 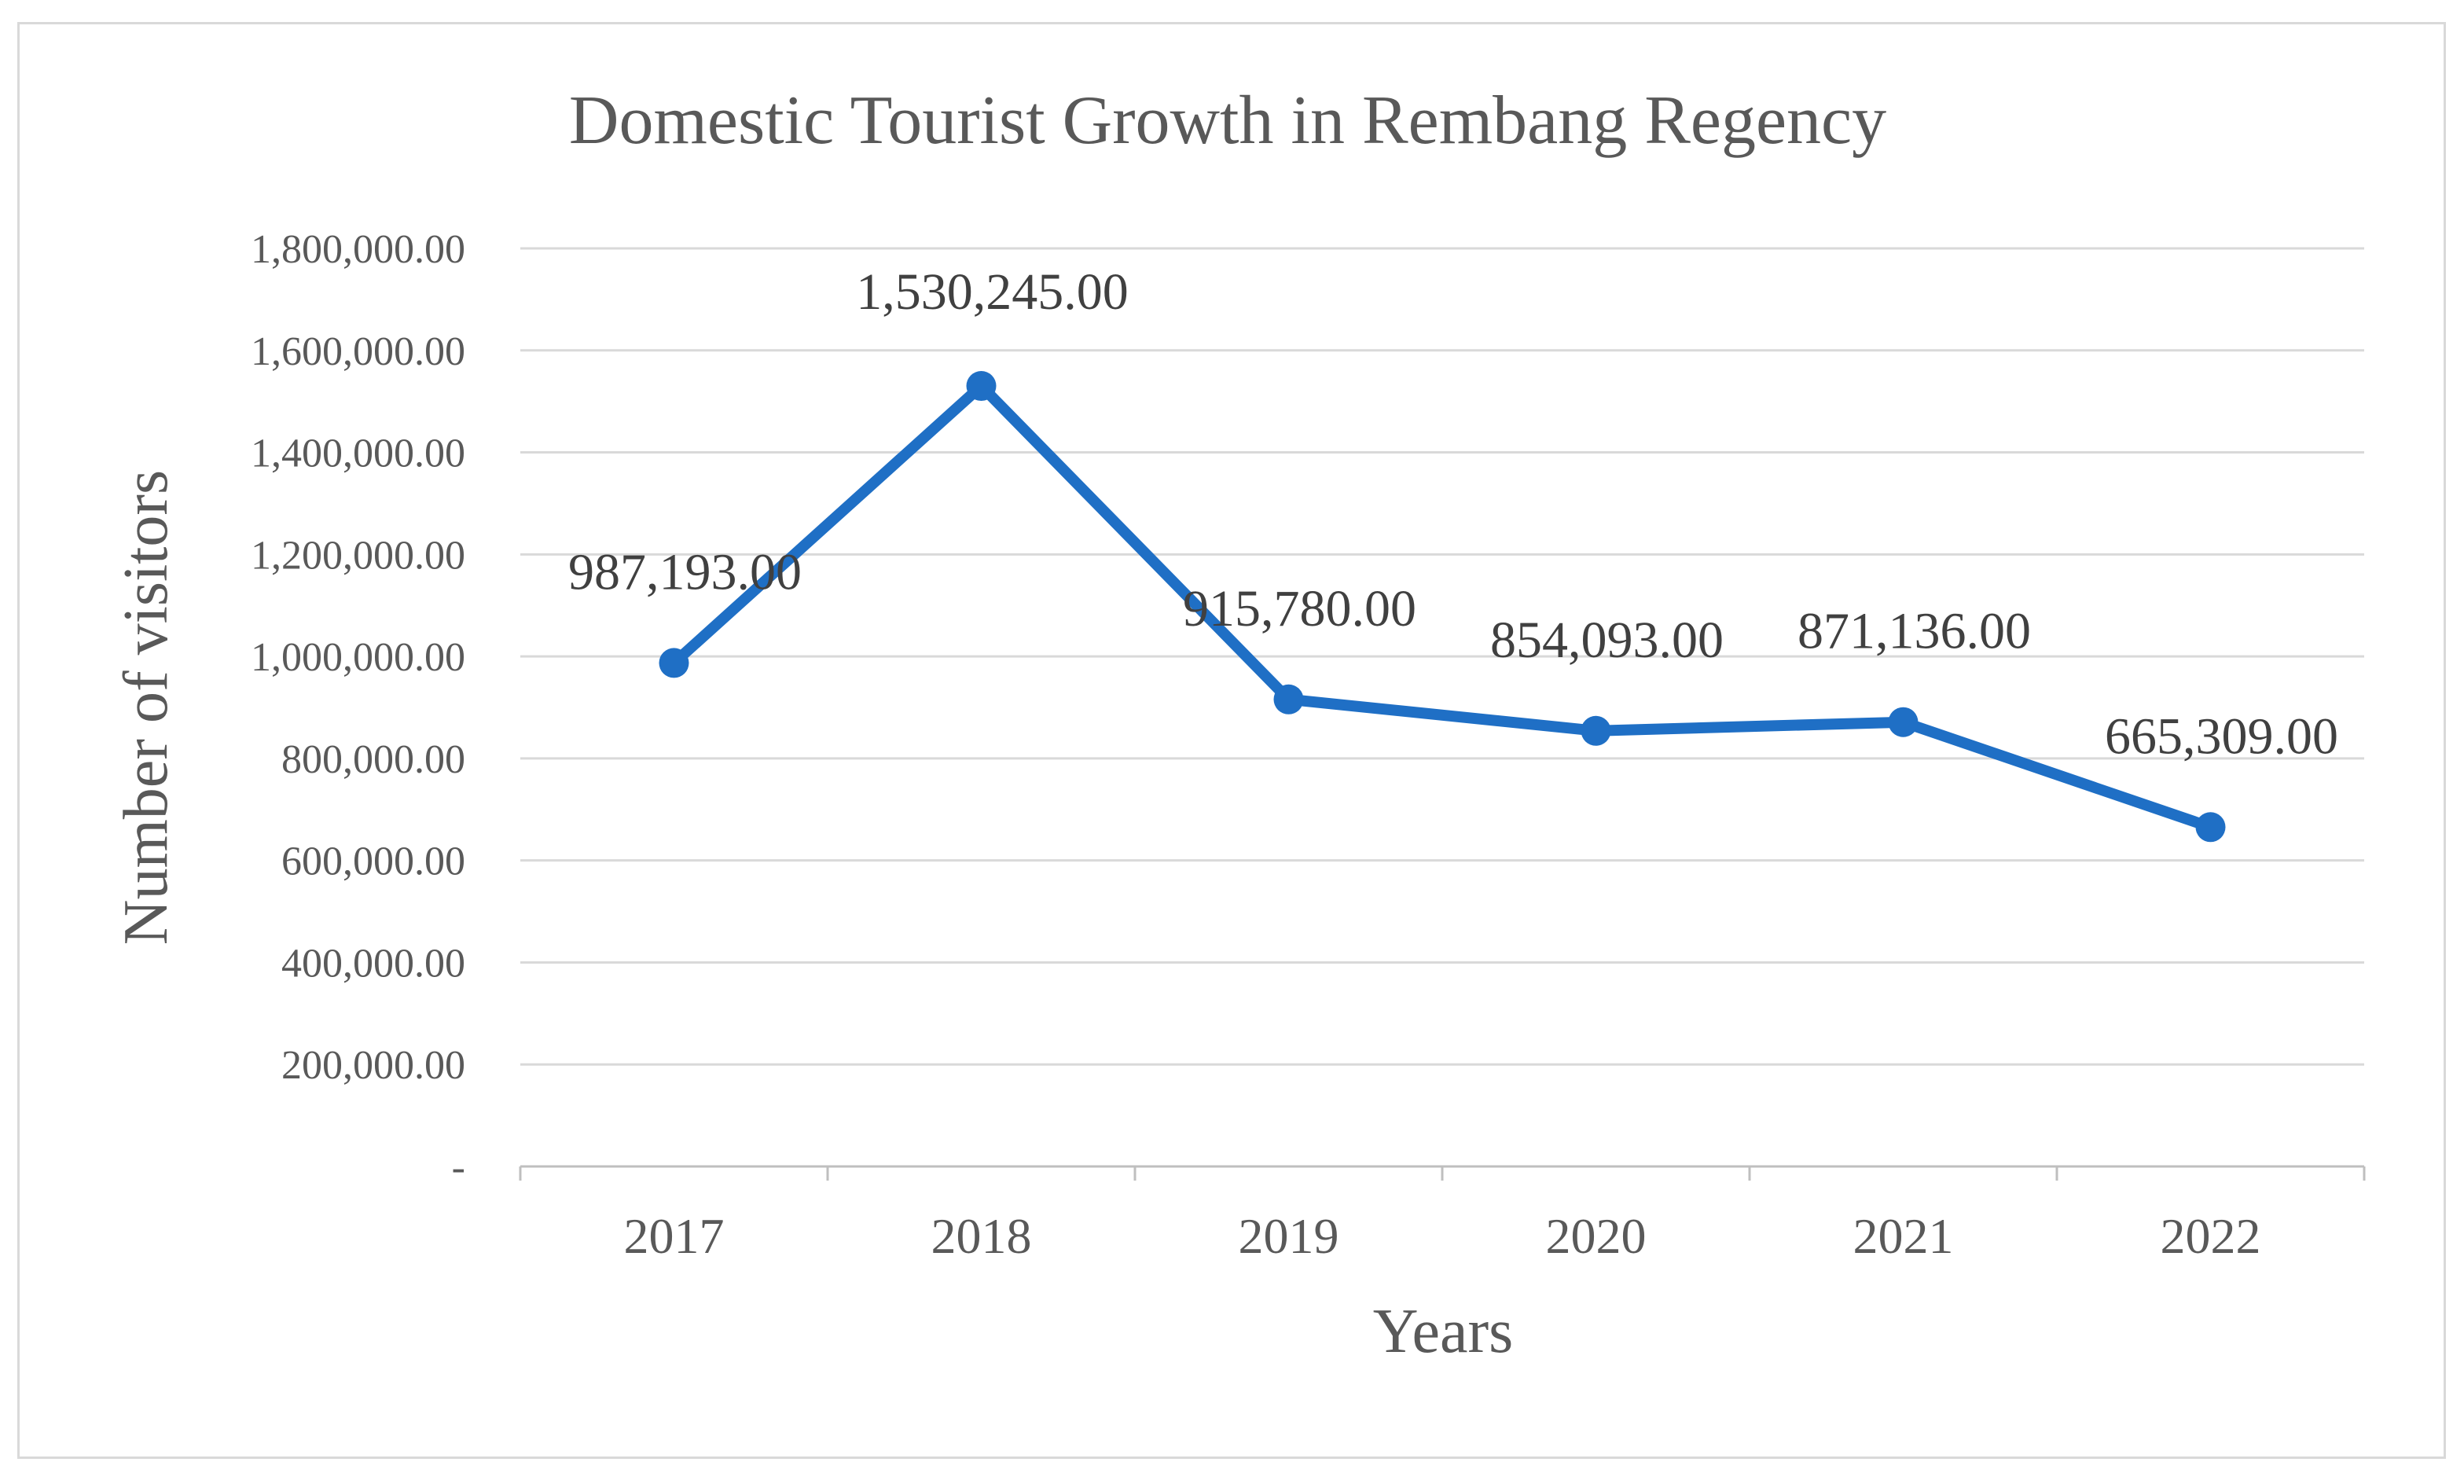 I want to click on y-tick-label: -, so click(x=458, y=1167).